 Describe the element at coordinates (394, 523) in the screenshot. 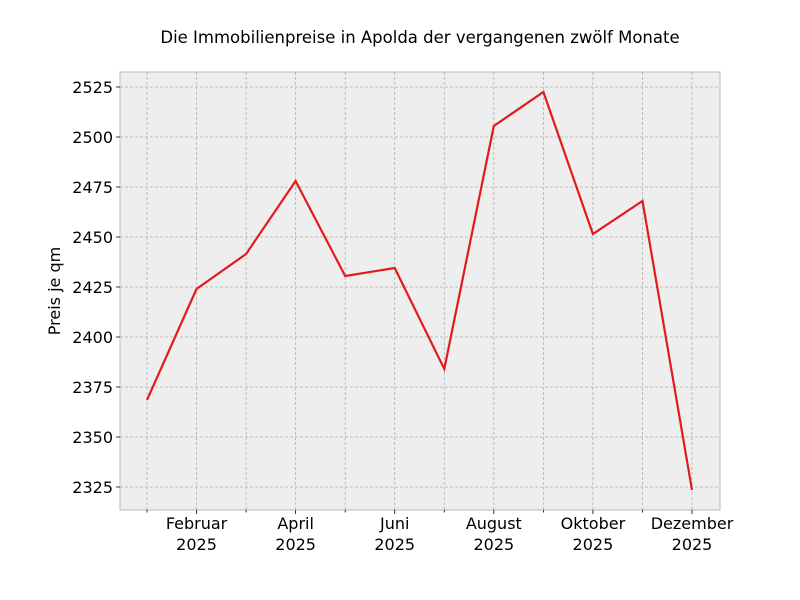

I see `x-tick-month: Juni` at that location.